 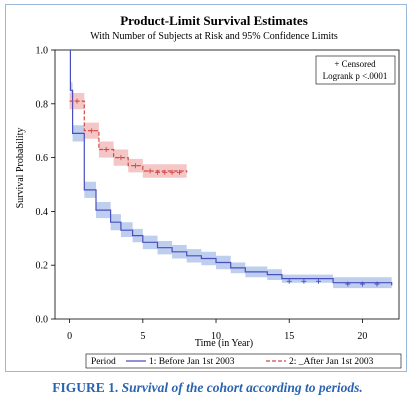 I want to click on legend-label-series-2: 2: _After Jan 1st 2003, so click(x=331, y=361).